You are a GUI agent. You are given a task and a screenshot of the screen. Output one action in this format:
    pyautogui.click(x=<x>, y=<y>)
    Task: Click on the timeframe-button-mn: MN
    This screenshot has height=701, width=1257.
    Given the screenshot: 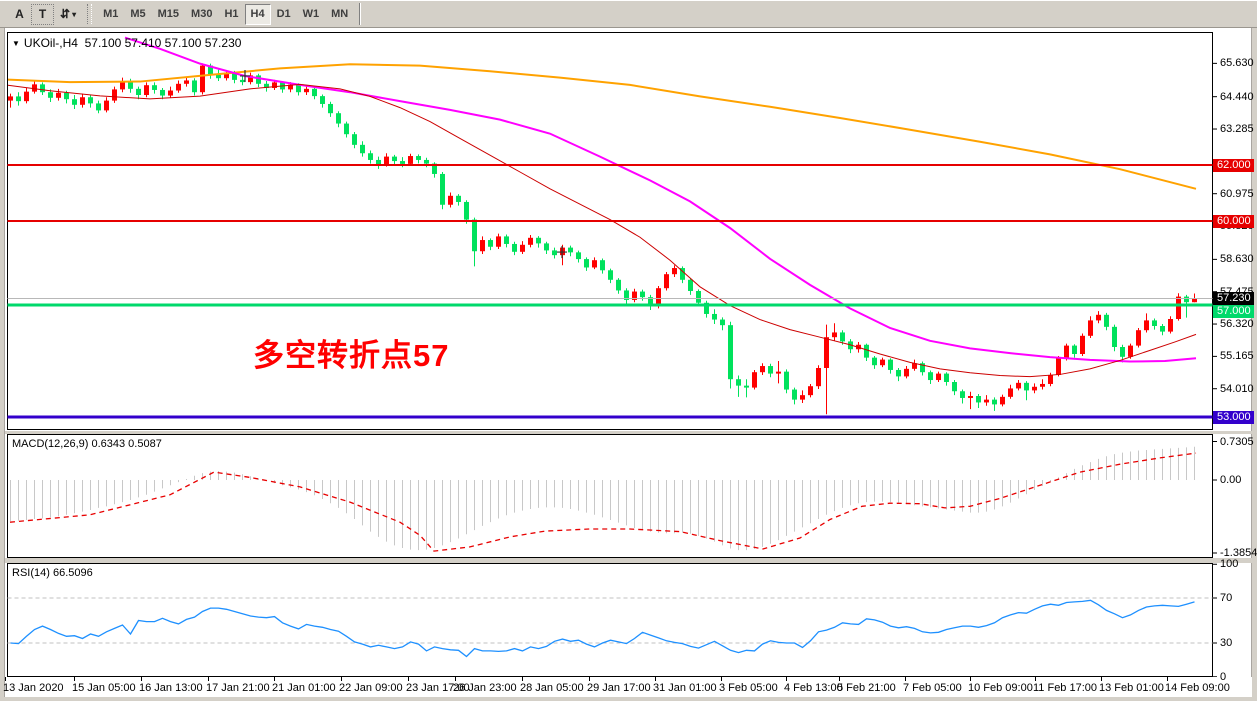 What is the action you would take?
    pyautogui.click(x=340, y=14)
    